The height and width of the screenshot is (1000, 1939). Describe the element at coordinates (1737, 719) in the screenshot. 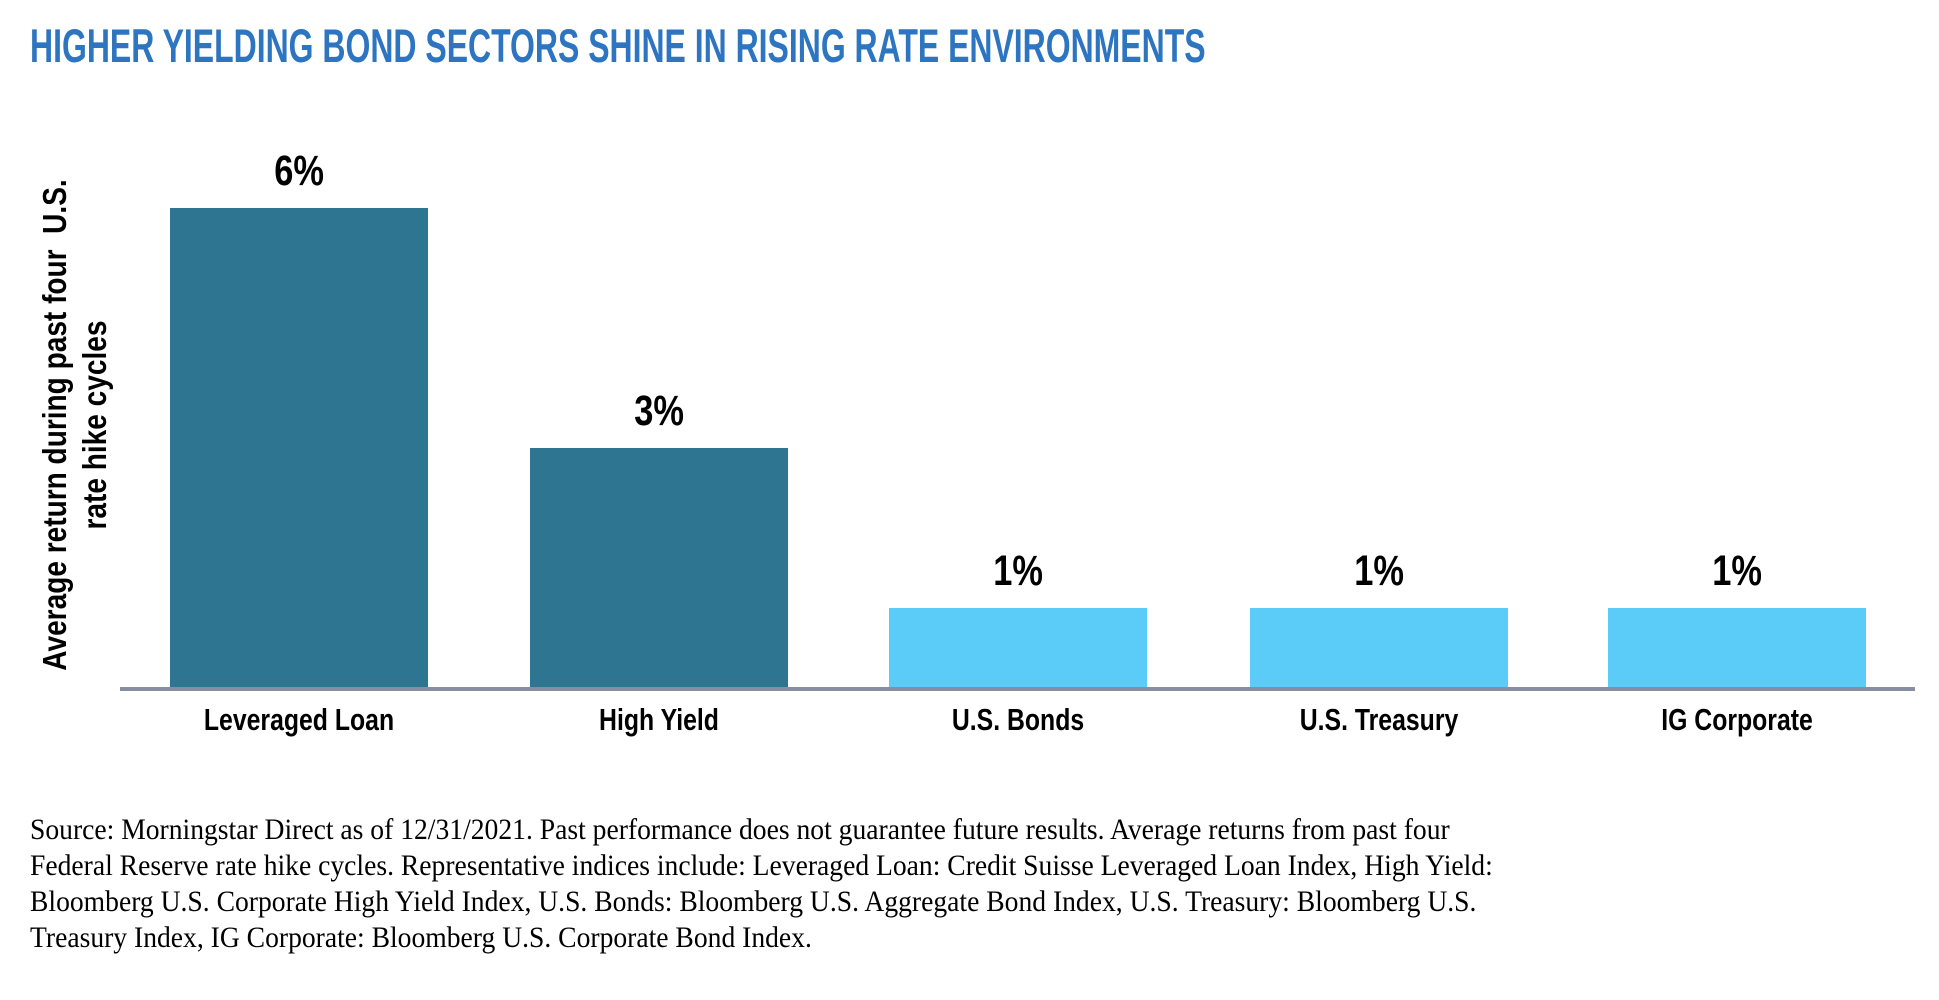

I see `x-axis-category-label: IG Corporate` at that location.